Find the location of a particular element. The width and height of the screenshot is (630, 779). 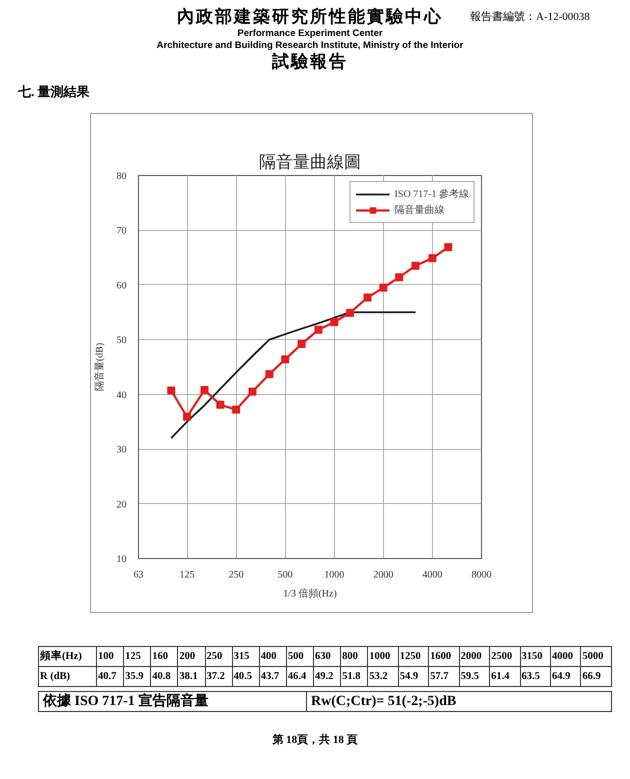

y-tick-label: 40 is located at coordinates (121, 395).